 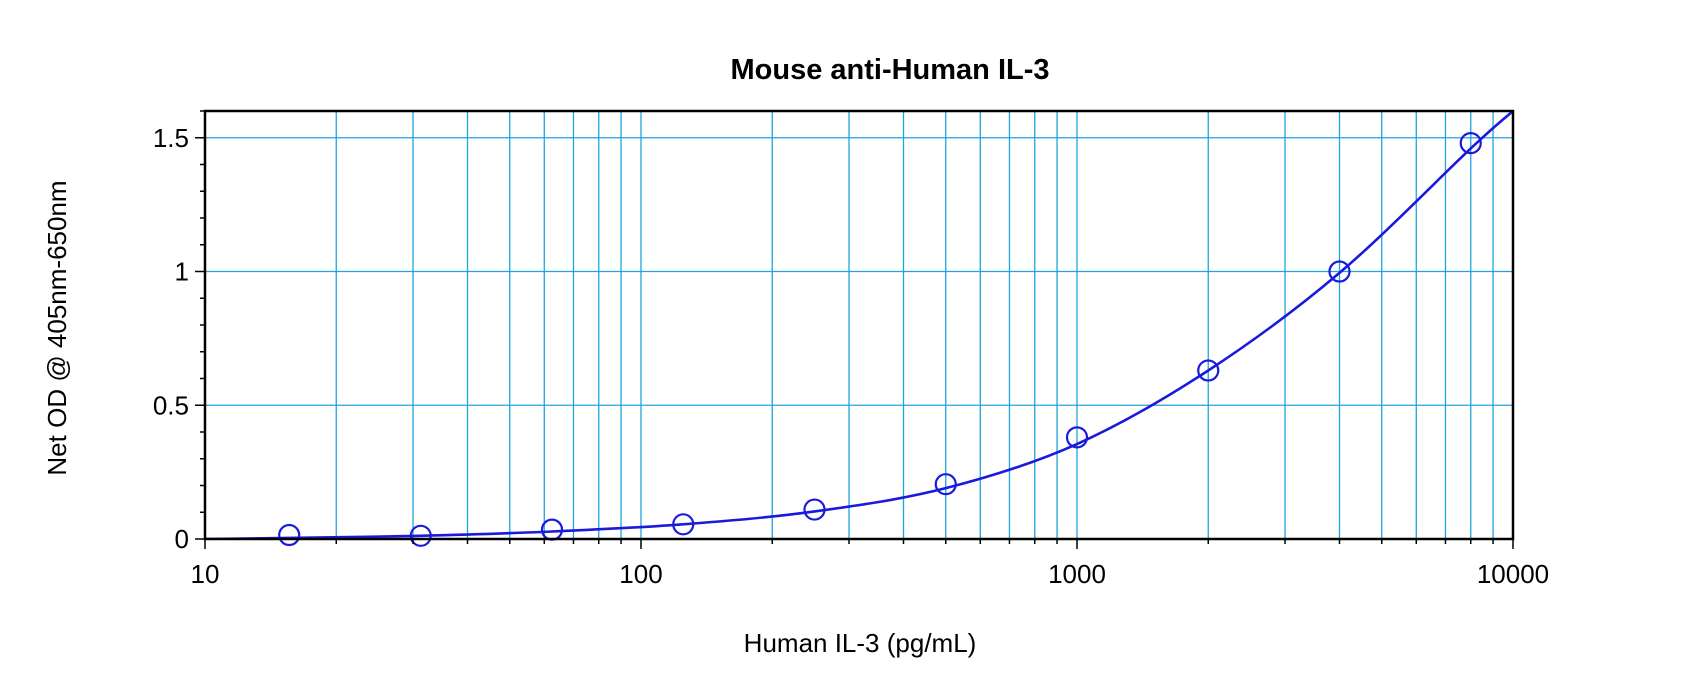 What do you see at coordinates (860, 643) in the screenshot?
I see `x-axis-label: Human IL-3 (pg/mL)` at bounding box center [860, 643].